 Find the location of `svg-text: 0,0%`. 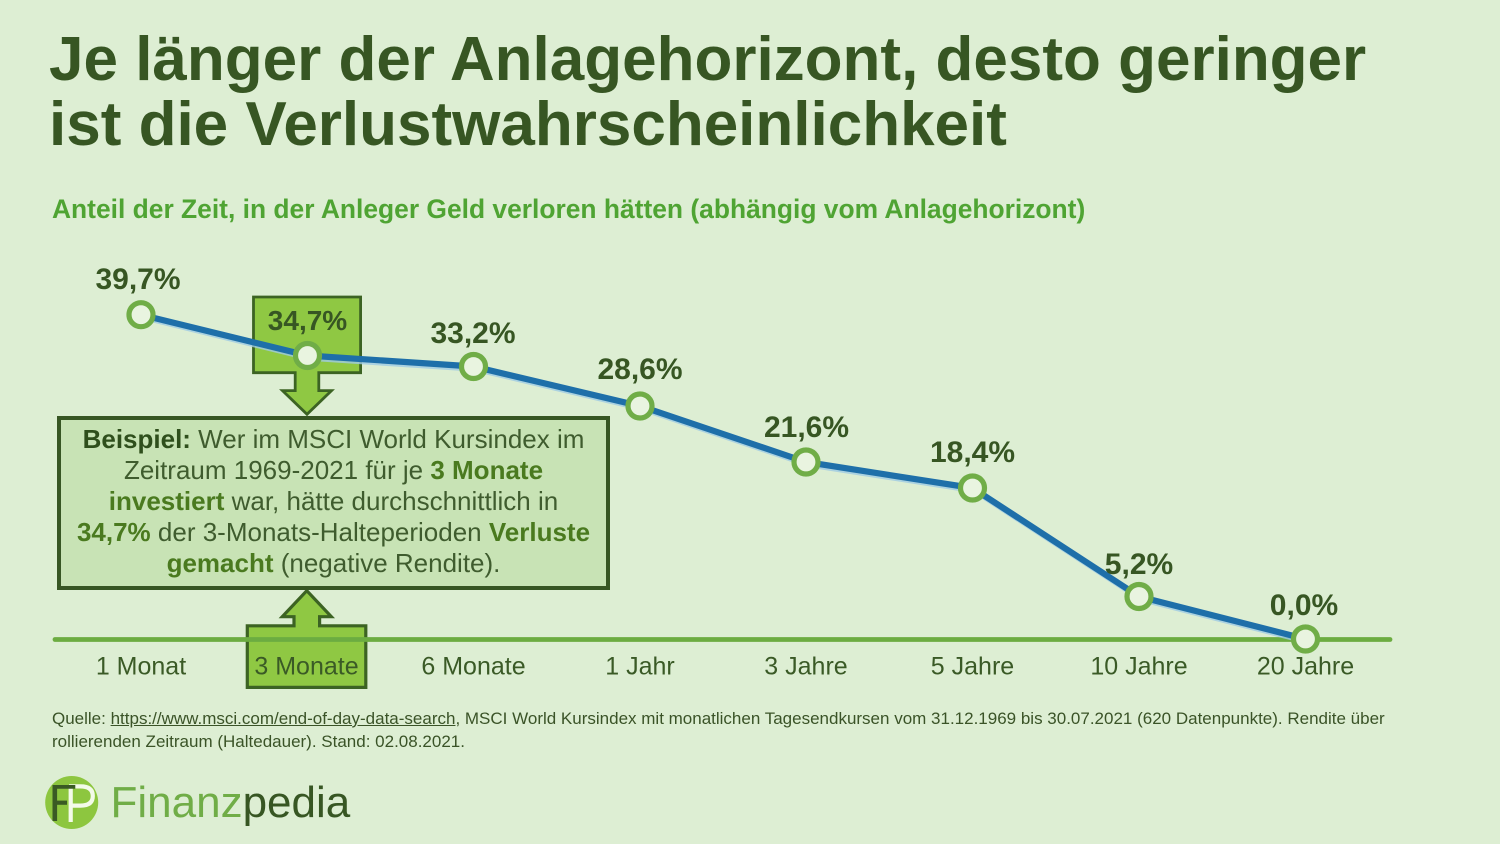

svg-text: 0,0% is located at coordinates (1304, 605).